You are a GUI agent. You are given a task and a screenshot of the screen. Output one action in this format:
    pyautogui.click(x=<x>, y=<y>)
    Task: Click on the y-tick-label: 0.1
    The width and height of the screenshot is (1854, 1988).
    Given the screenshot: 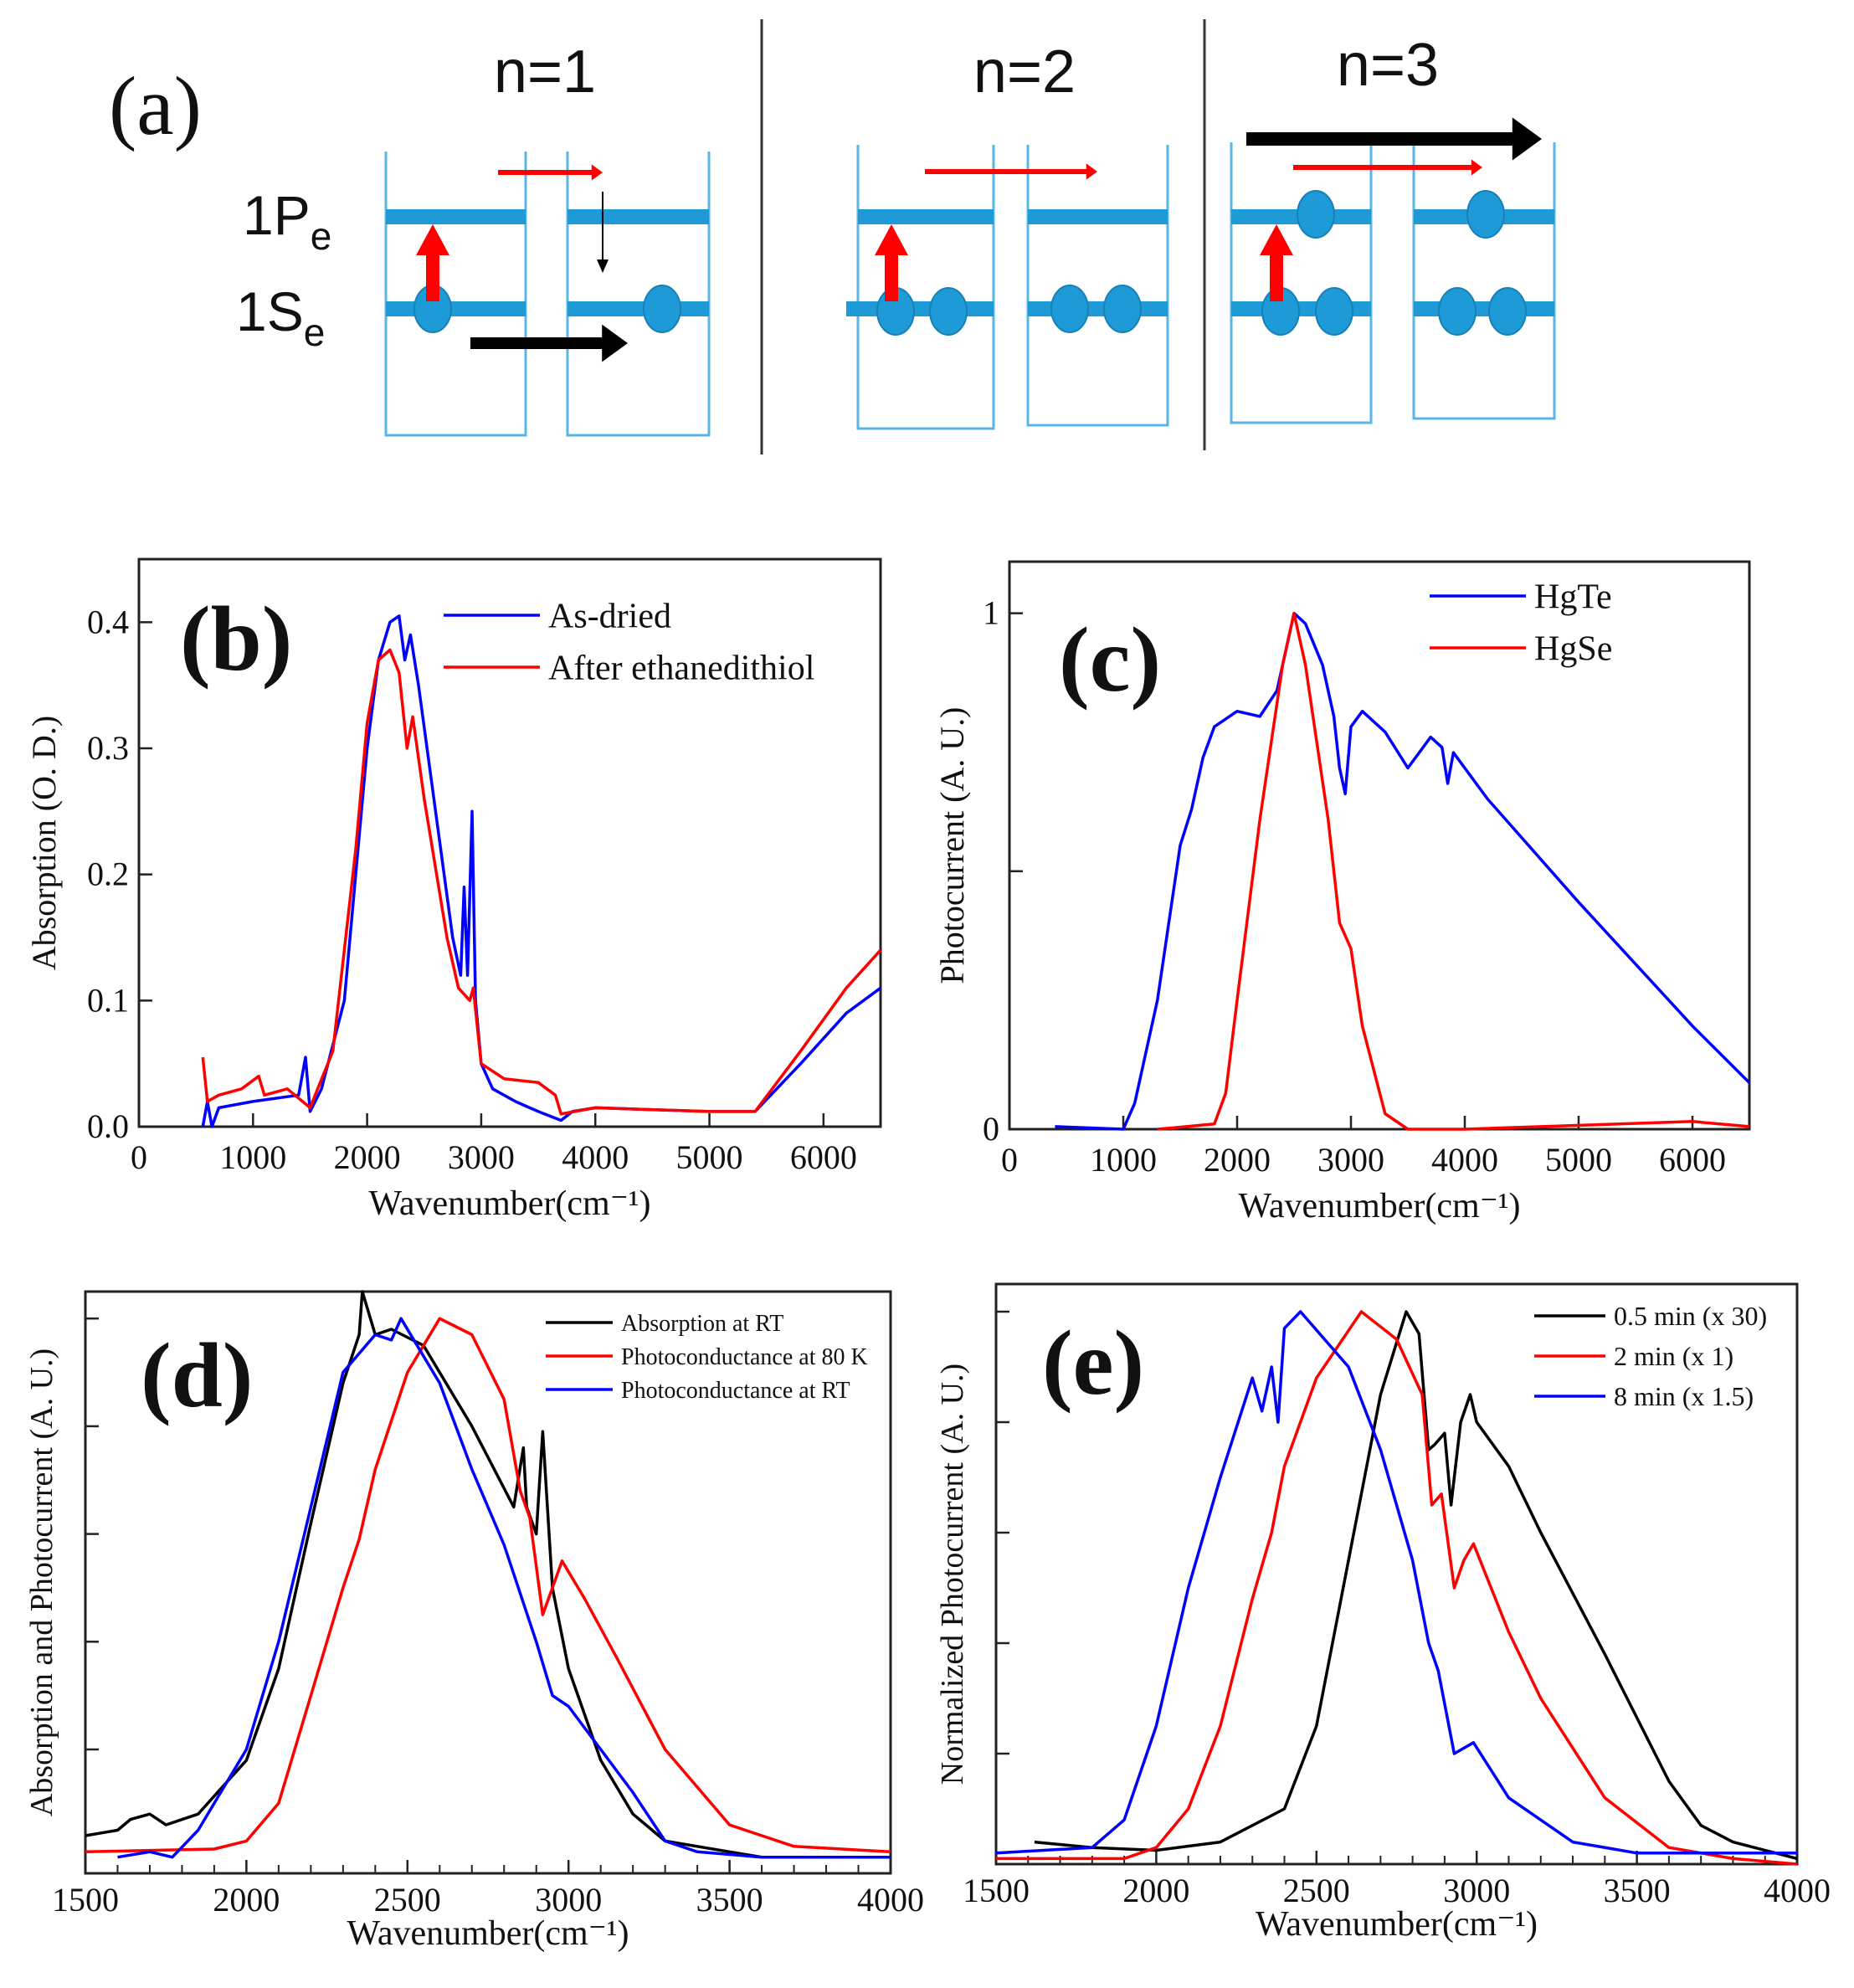 What is the action you would take?
    pyautogui.click(x=108, y=1000)
    